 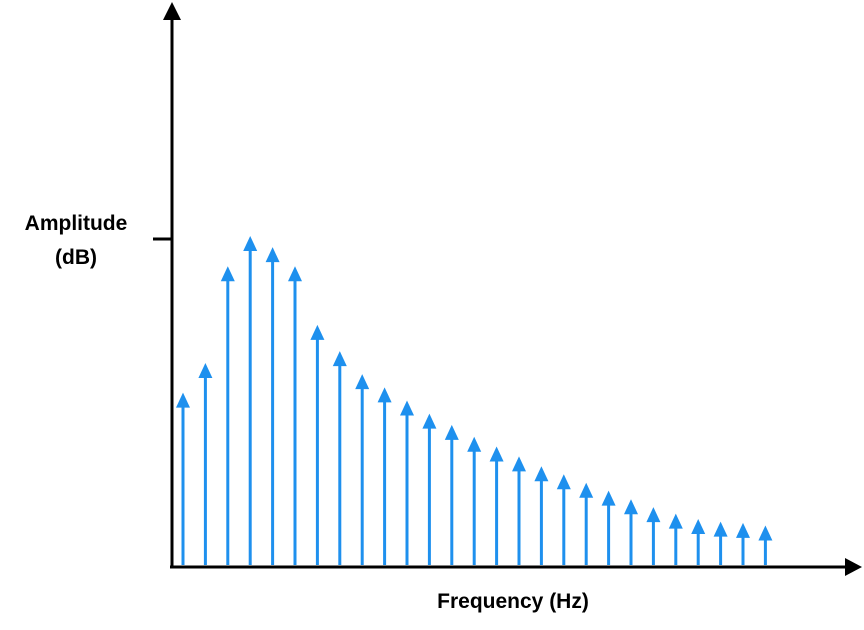 I want to click on y-axis-arrowhead, so click(x=172, y=11).